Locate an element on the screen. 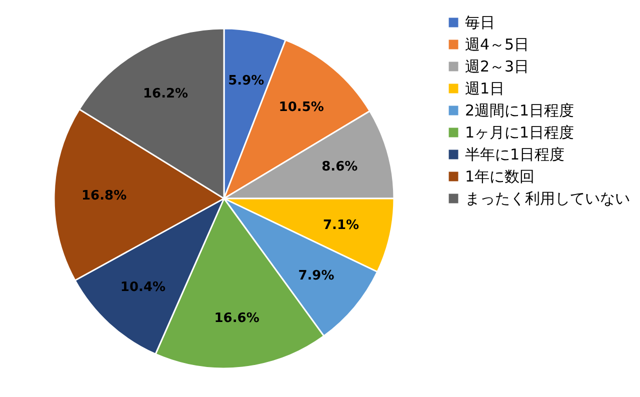  data-label: 16.2% is located at coordinates (165, 94).